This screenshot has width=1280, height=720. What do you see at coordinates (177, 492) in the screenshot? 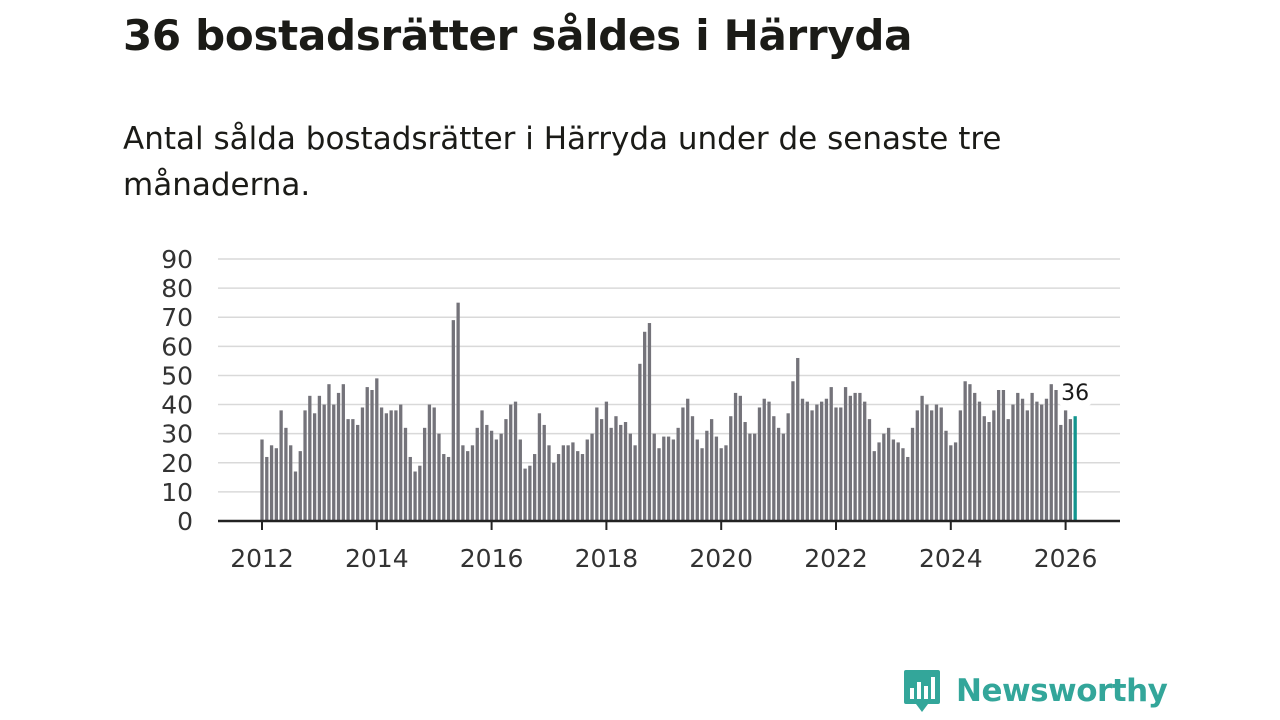
I see `y-tick-label-10: 10` at bounding box center [177, 492].